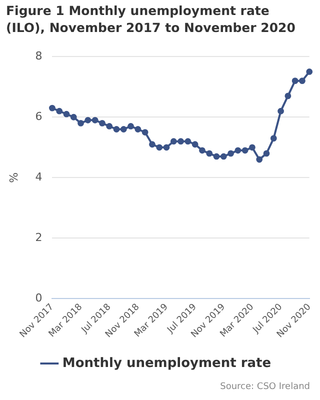 This screenshot has width=320, height=400. What do you see at coordinates (38, 116) in the screenshot?
I see `y-tick-label: 6` at bounding box center [38, 116].